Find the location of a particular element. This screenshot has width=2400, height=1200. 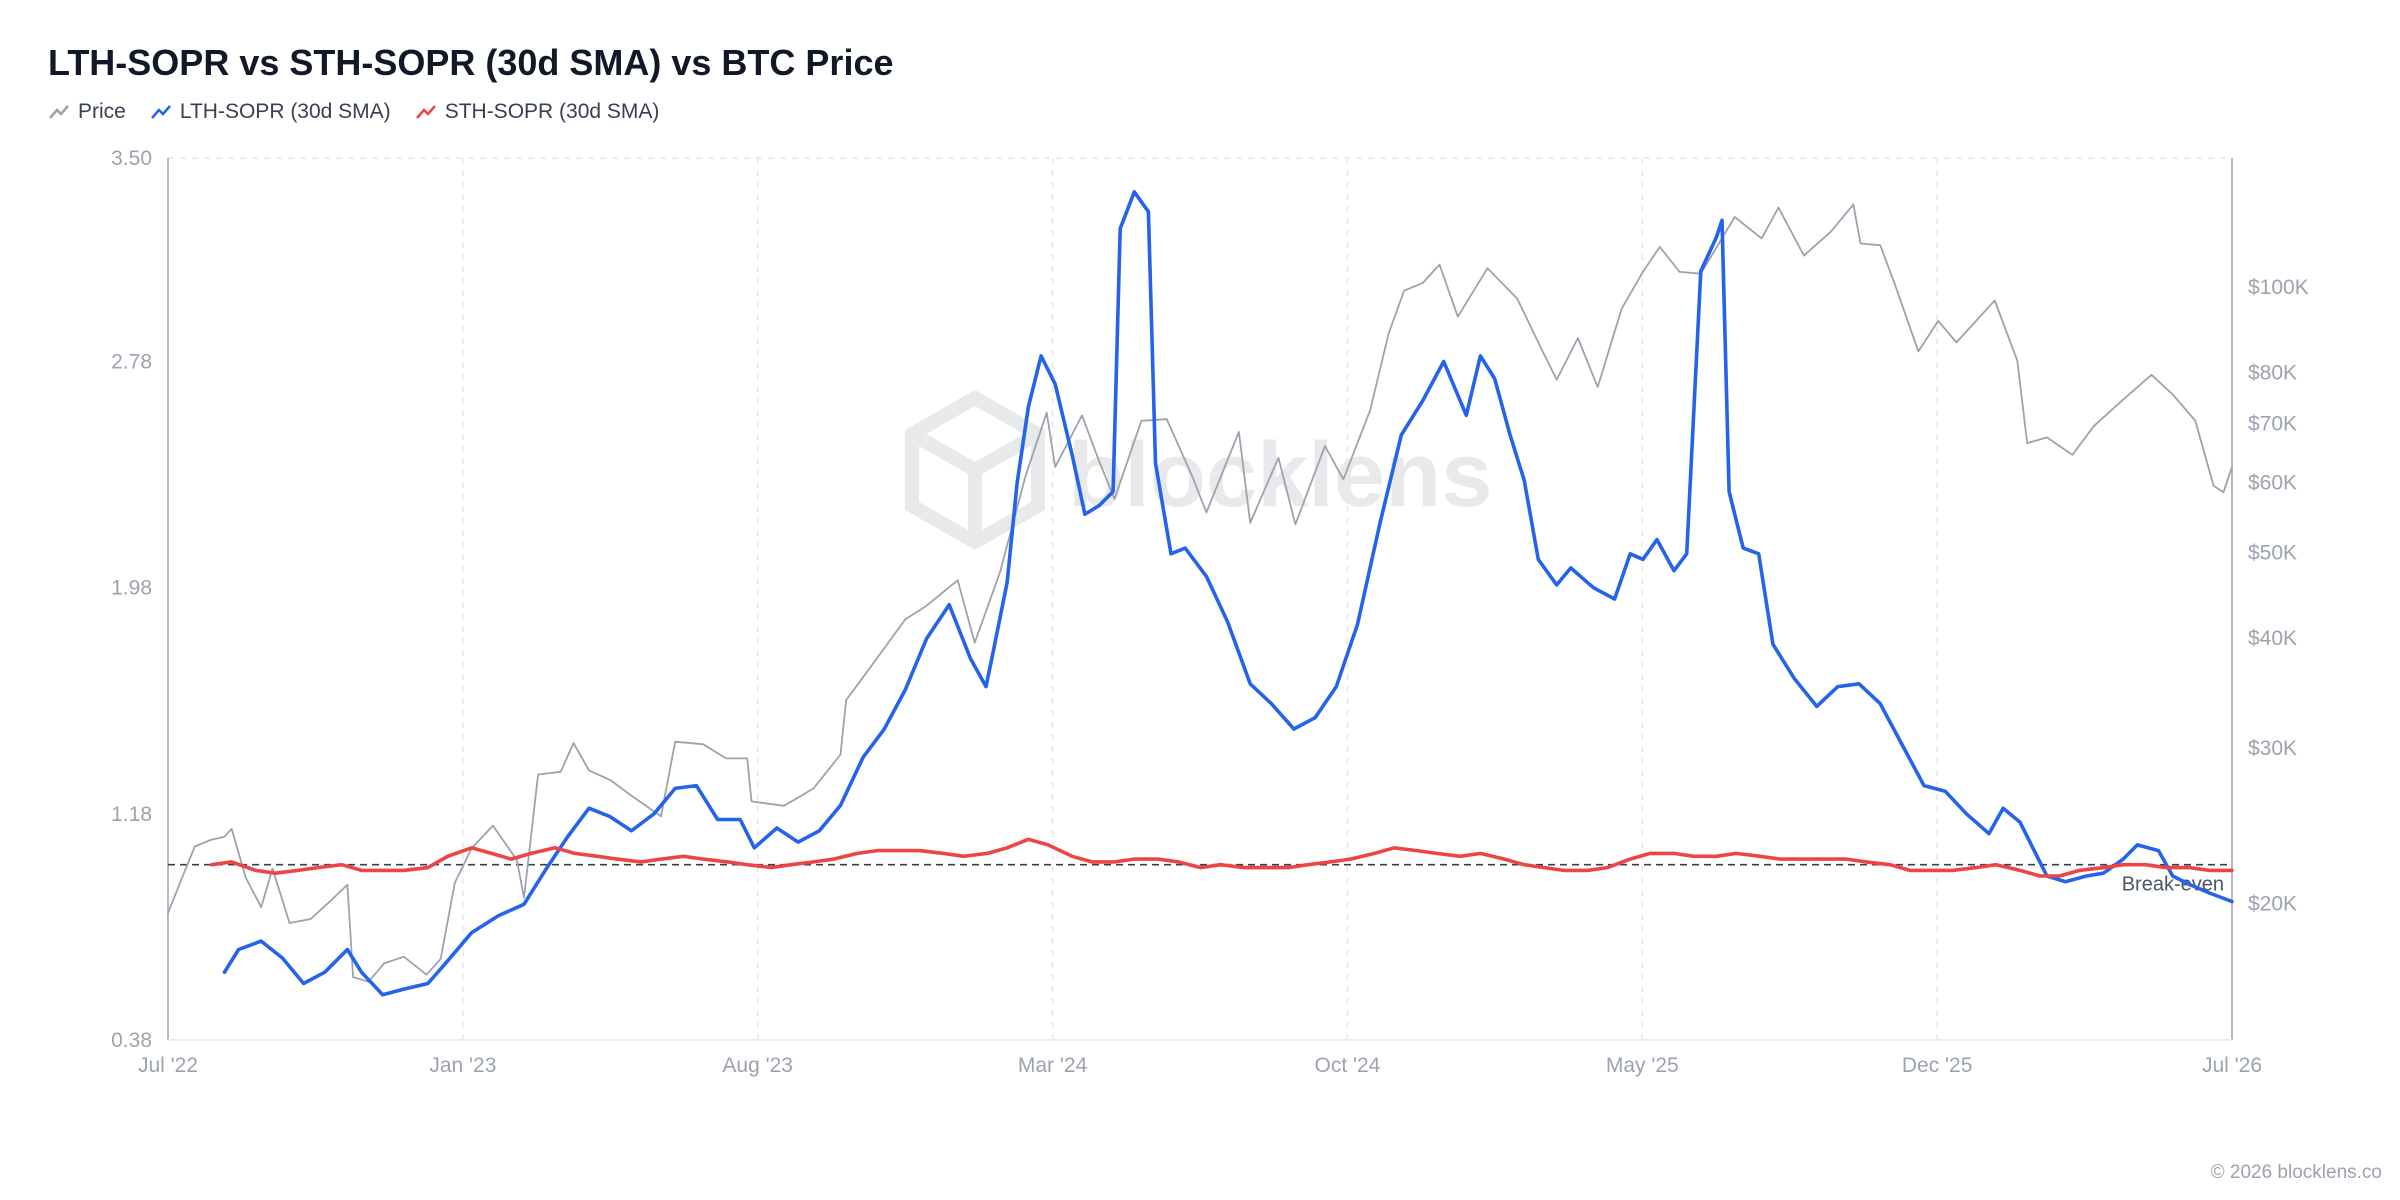

legend-item-lth-sopr: LTH-SOPR (30d SMA) is located at coordinates (270, 112).